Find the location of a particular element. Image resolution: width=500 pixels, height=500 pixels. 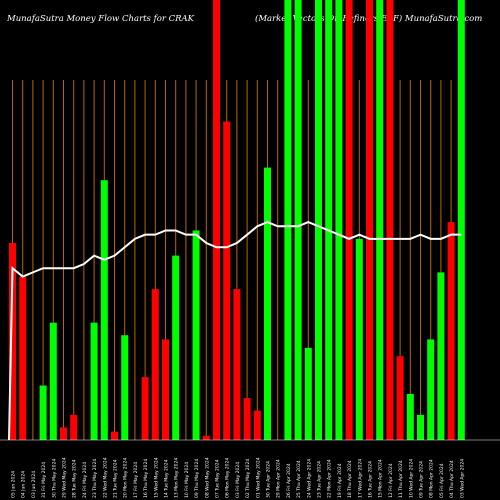

date-label: 05 Fri Apr 2024 is located at coordinates (442, 480).